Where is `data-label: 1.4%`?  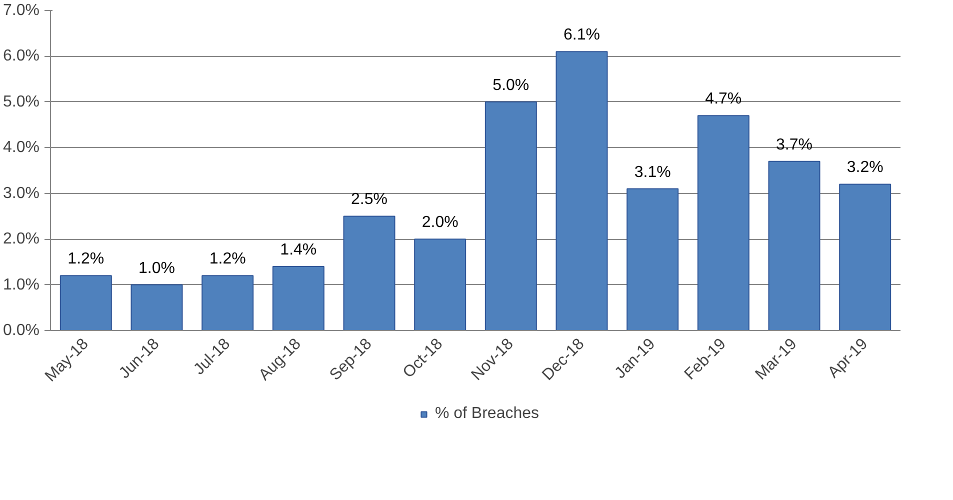 data-label: 1.4% is located at coordinates (298, 250).